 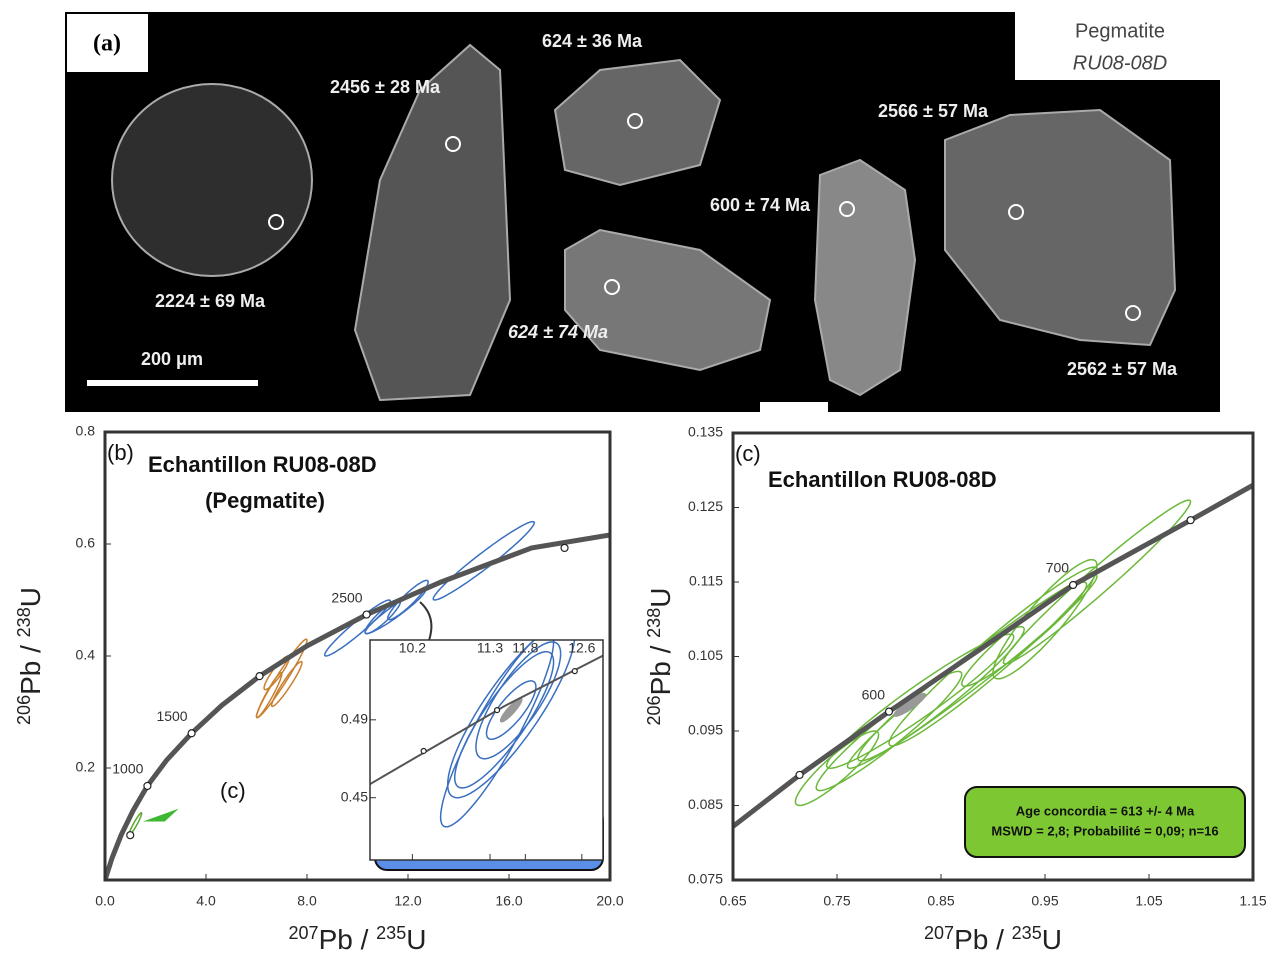 I want to click on x-tick-label: 11.8, so click(x=525, y=648).